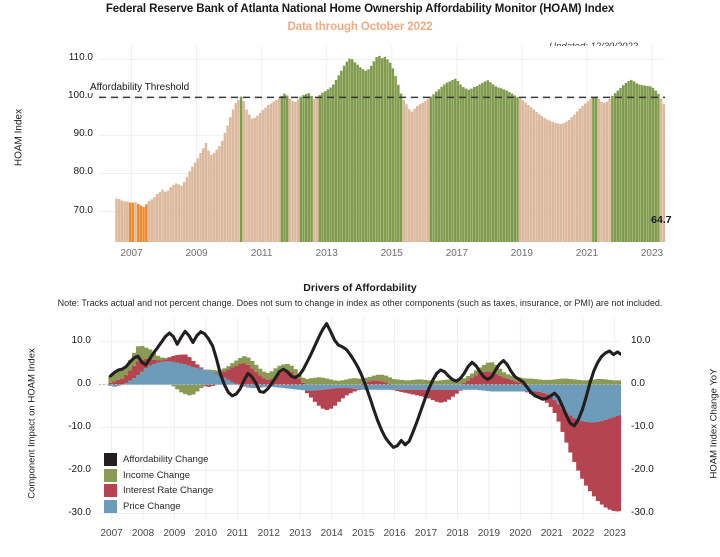 The height and width of the screenshot is (557, 720). I want to click on legend-swatch-income-change, so click(110, 475).